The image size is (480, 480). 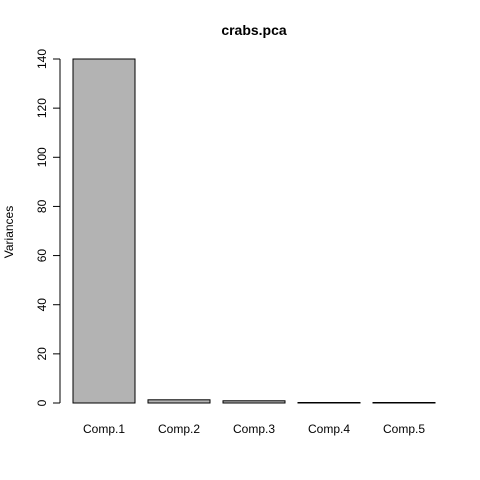 What do you see at coordinates (42, 59) in the screenshot?
I see `y-tick-label: 140` at bounding box center [42, 59].